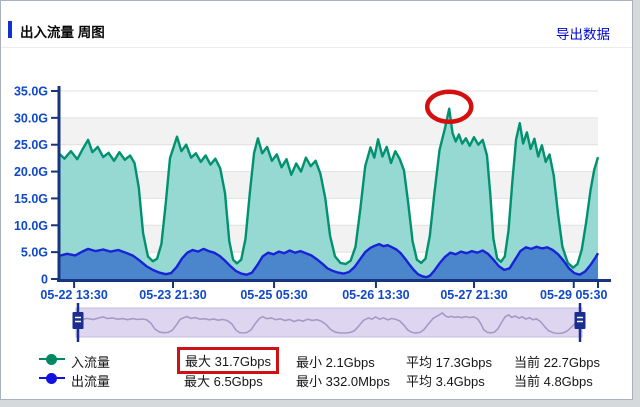 The height and width of the screenshot is (407, 640). Describe the element at coordinates (329, 322) in the screenshot. I see `slider-track` at that location.